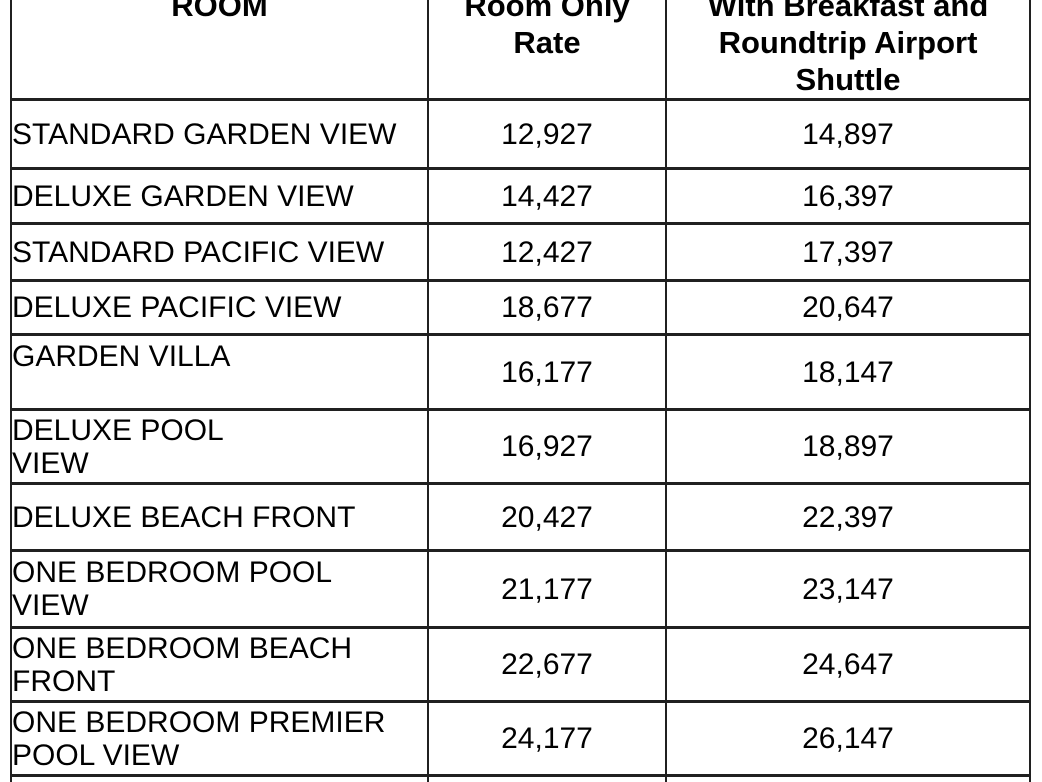 This screenshot has height=782, width=1042. I want to click on room-only-rate: 20,427, so click(548, 518).